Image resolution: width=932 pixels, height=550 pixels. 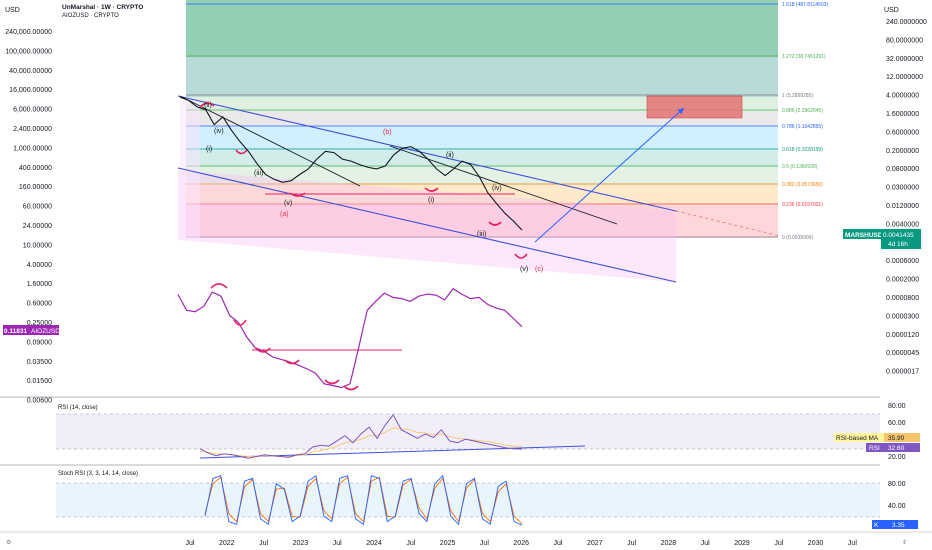 What do you see at coordinates (802, 111) in the screenshot?
I see `fib-level-label: 0.886 (2.2962045)` at bounding box center [802, 111].